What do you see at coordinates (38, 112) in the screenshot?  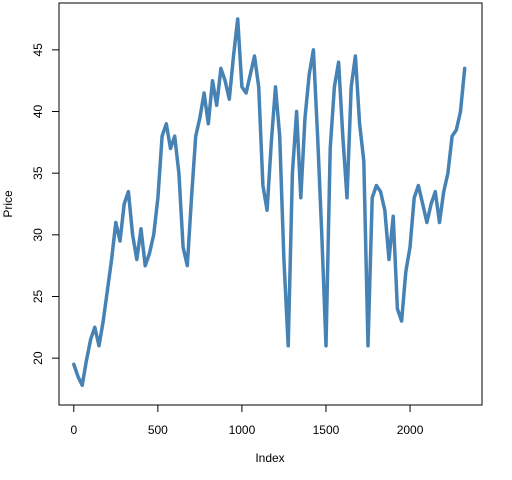 I see `y-tick-label: 40` at bounding box center [38, 112].